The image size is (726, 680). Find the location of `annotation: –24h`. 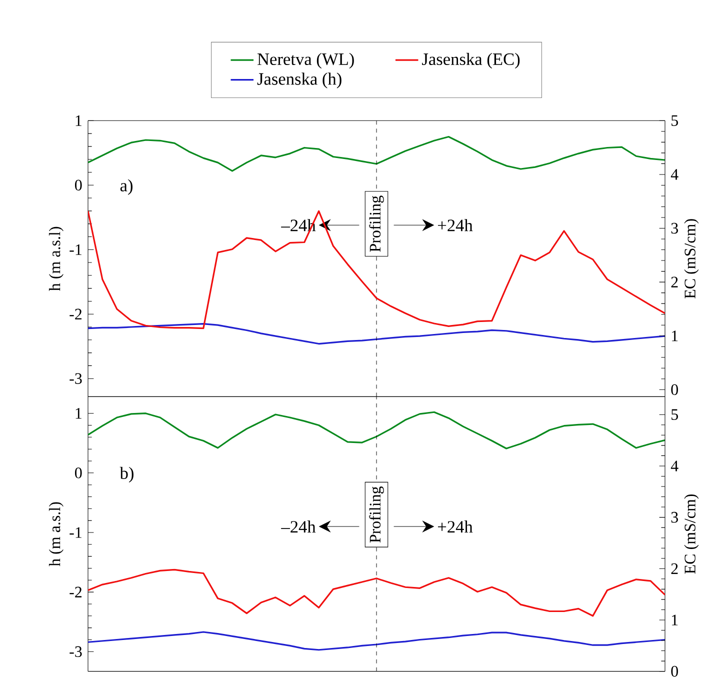

annotation: –24h is located at coordinates (298, 526).